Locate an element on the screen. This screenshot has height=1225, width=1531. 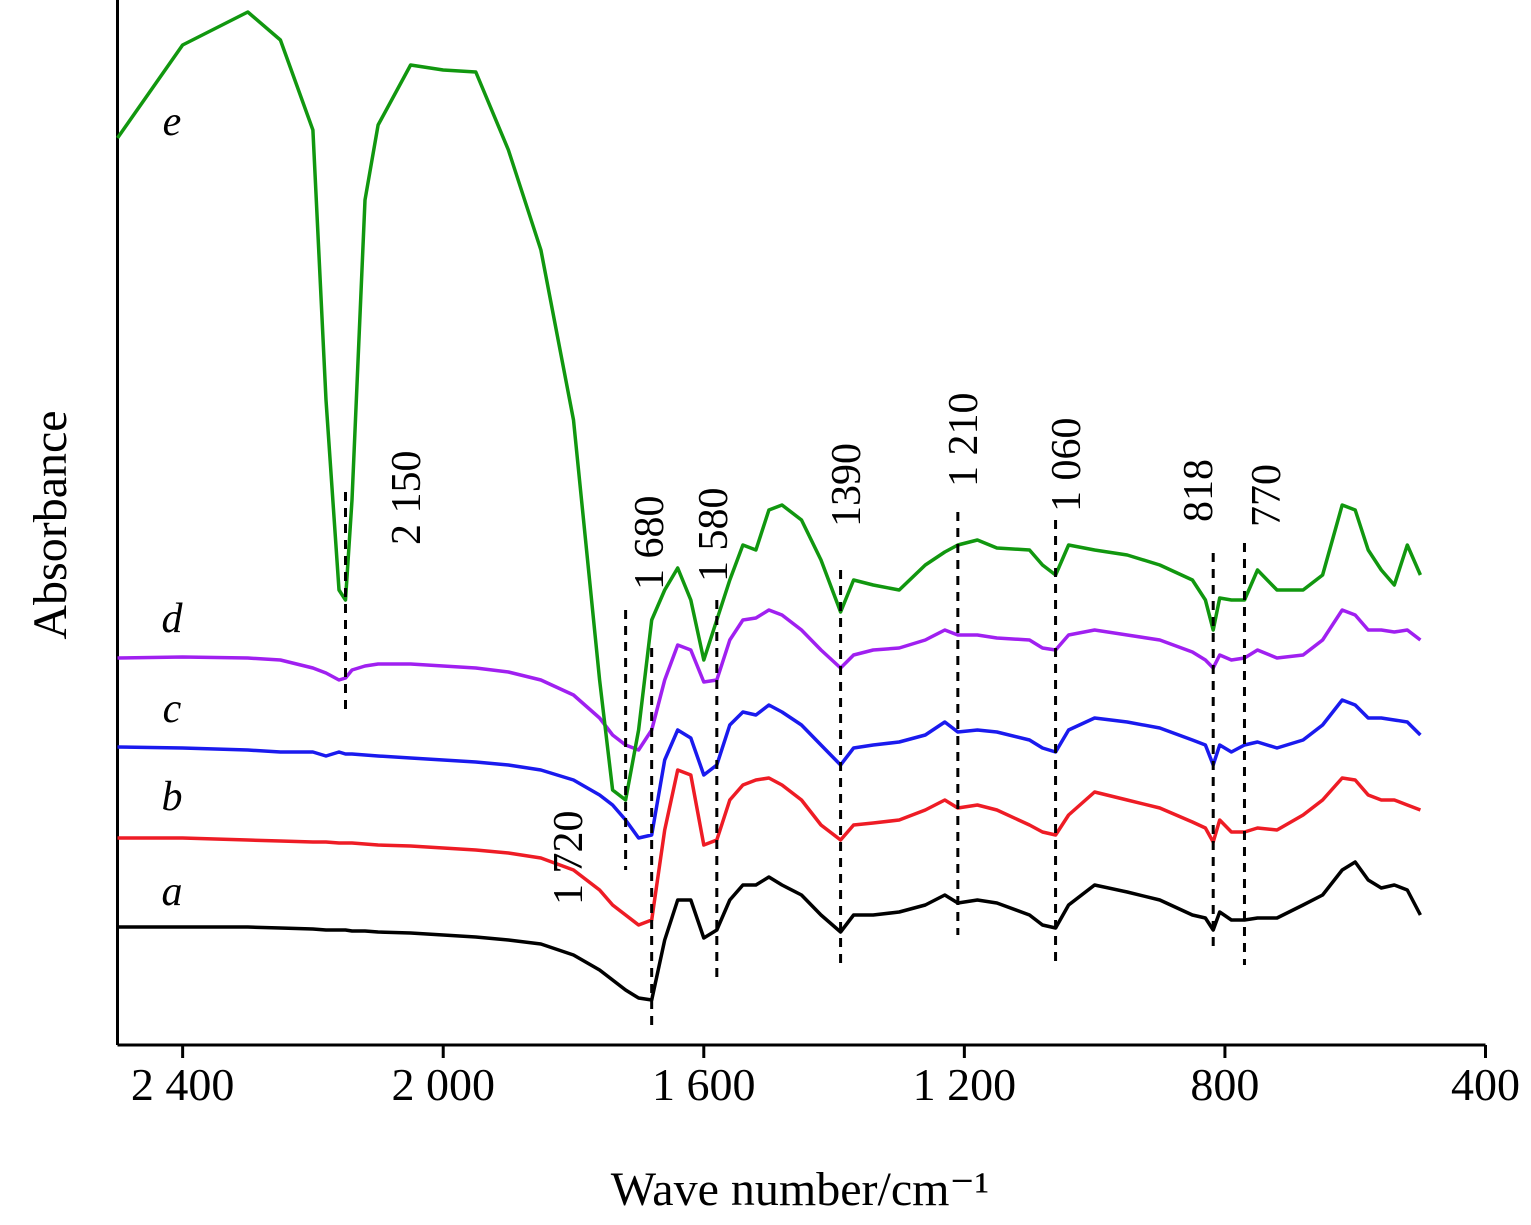
series-label: b is located at coordinates (172, 797).